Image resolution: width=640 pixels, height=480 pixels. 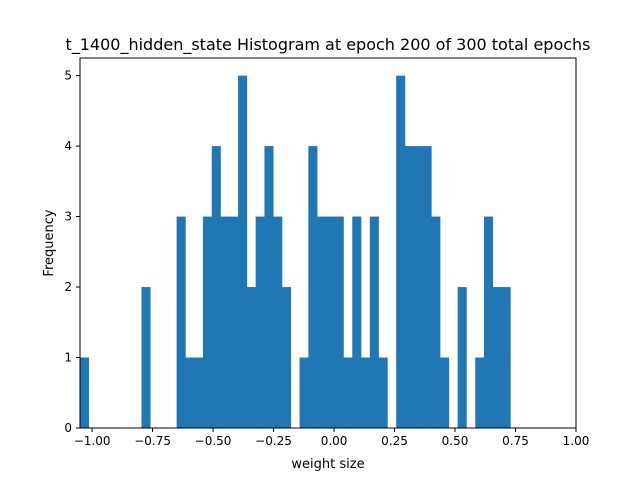 What do you see at coordinates (68, 428) in the screenshot?
I see `y-tick-label: 0` at bounding box center [68, 428].